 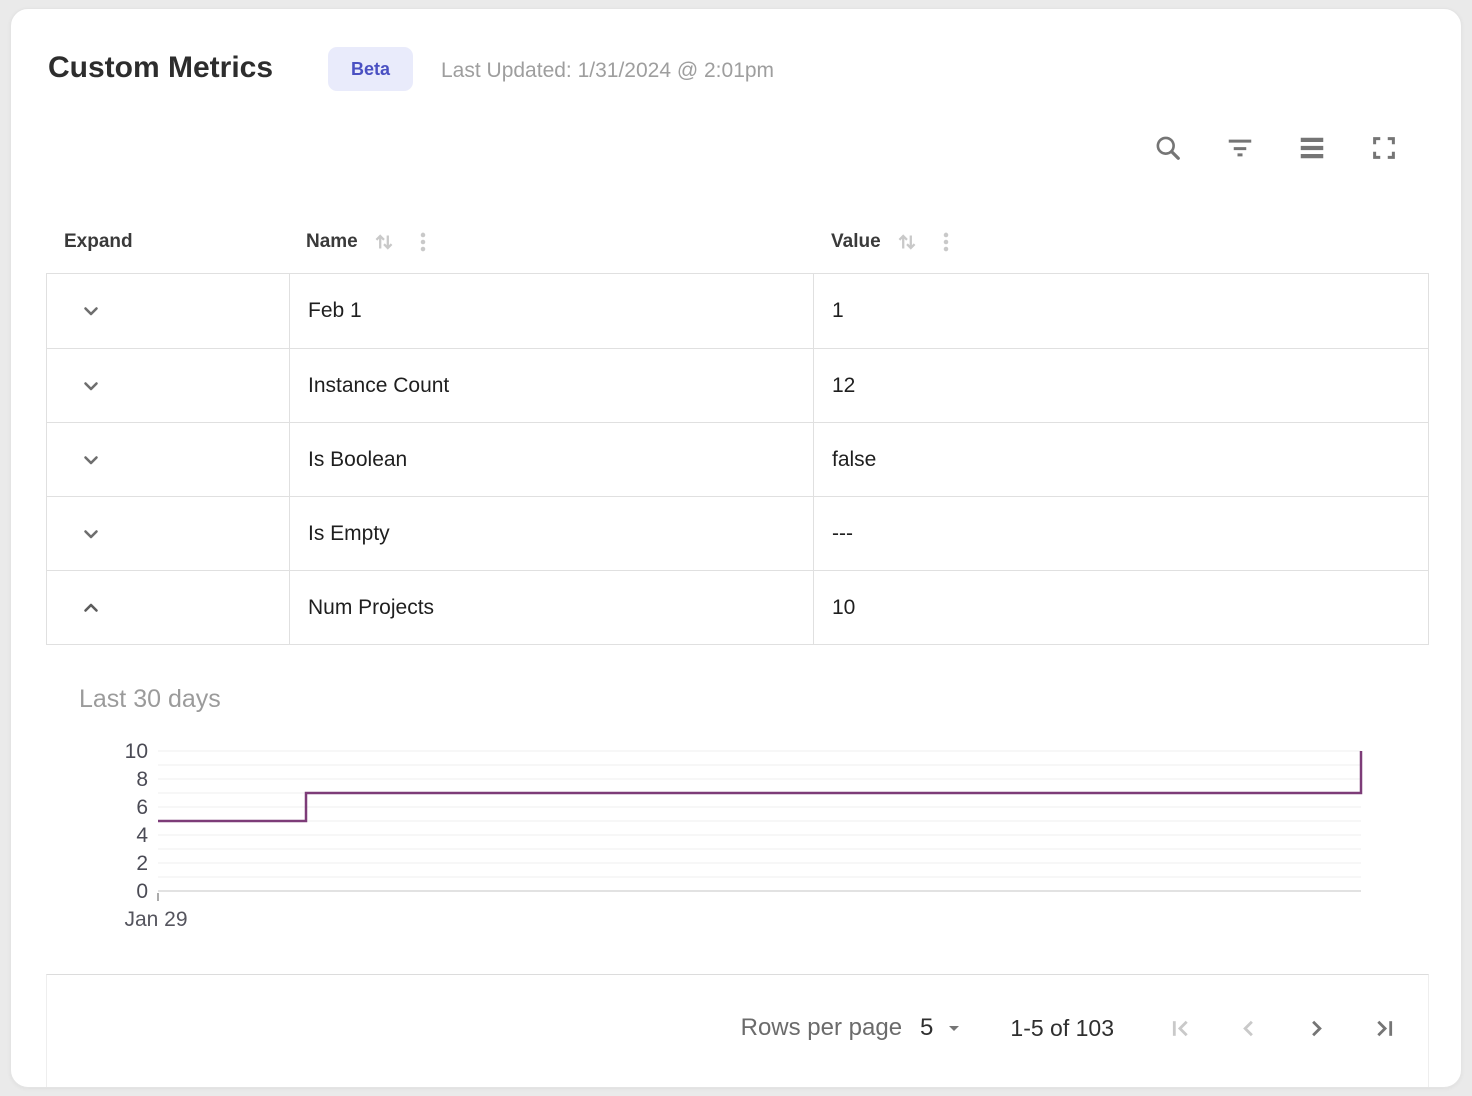 I want to click on table-footer: Rows per page 5 1-5 of 103, so click(x=737, y=1030).